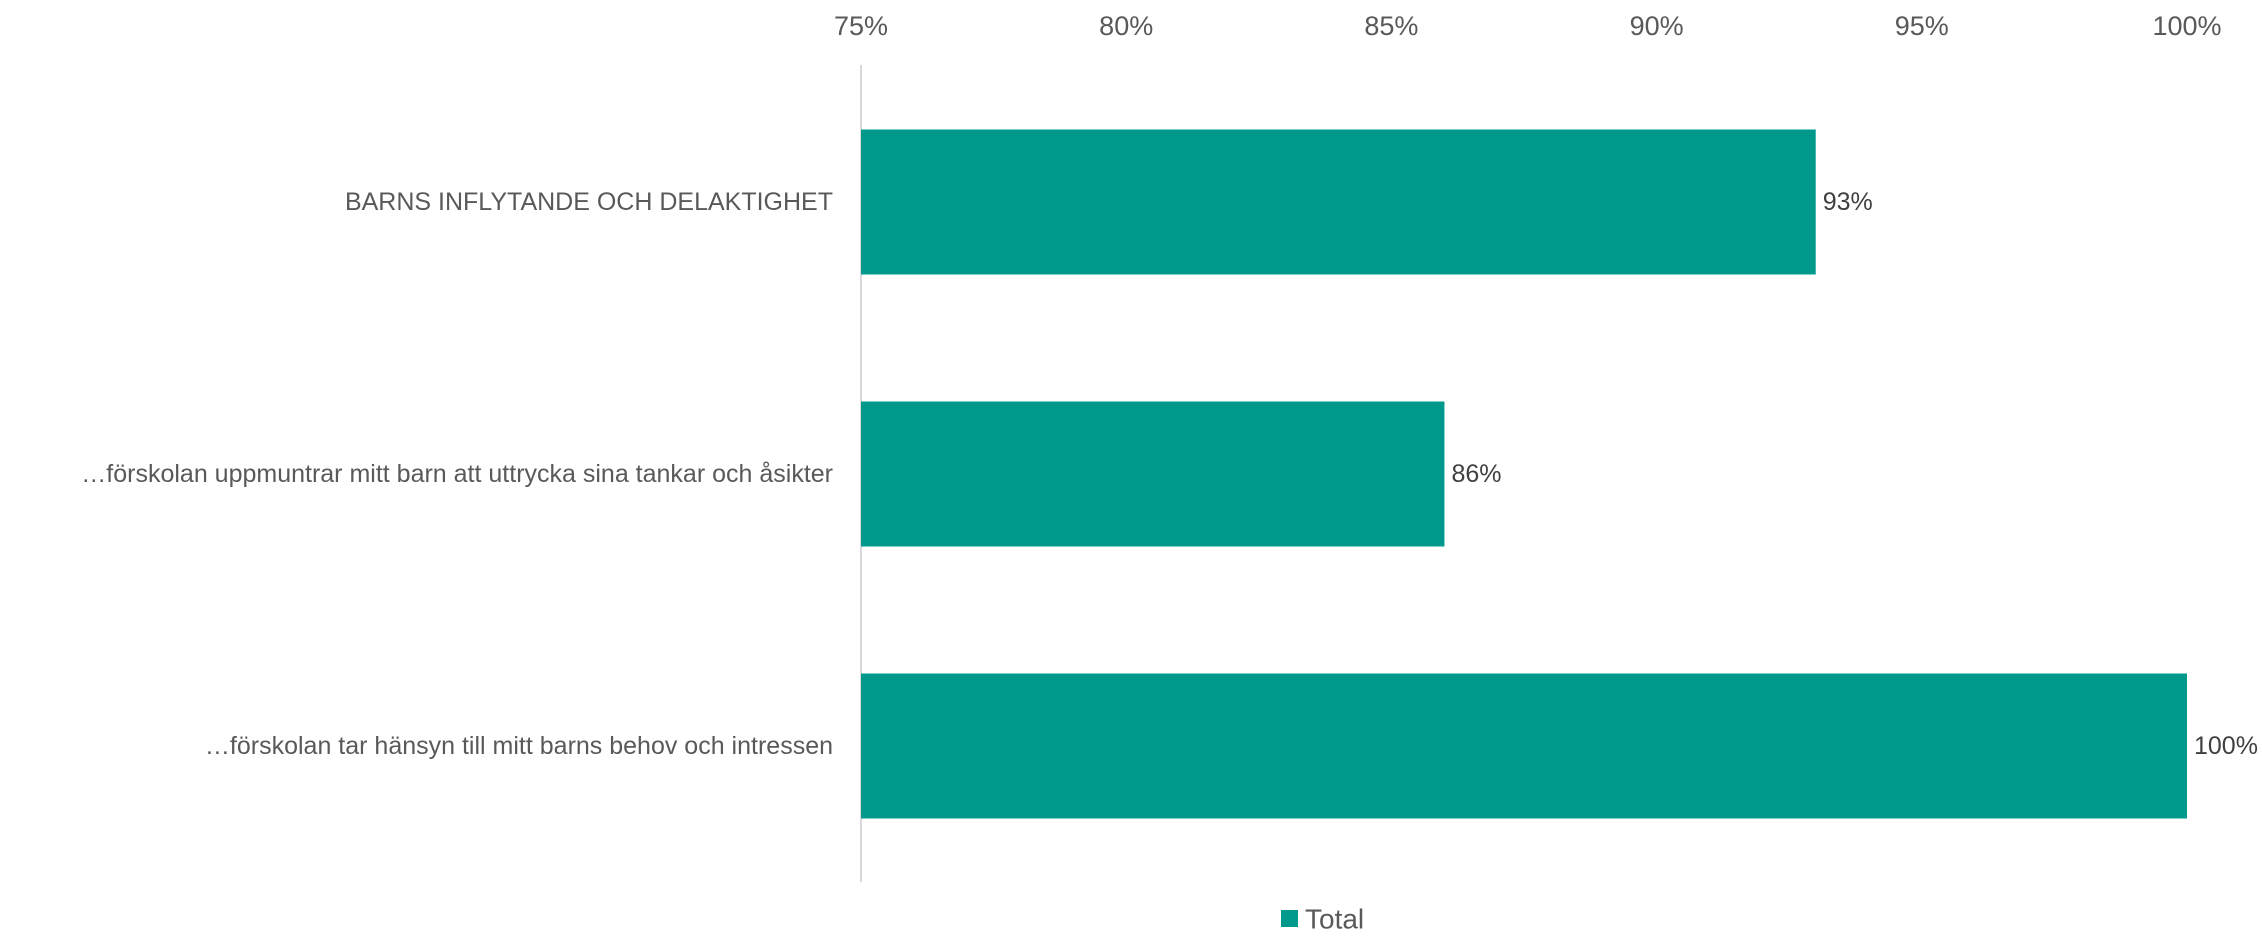 The image size is (2262, 936). I want to click on x-tick-label: 90%, so click(1657, 26).